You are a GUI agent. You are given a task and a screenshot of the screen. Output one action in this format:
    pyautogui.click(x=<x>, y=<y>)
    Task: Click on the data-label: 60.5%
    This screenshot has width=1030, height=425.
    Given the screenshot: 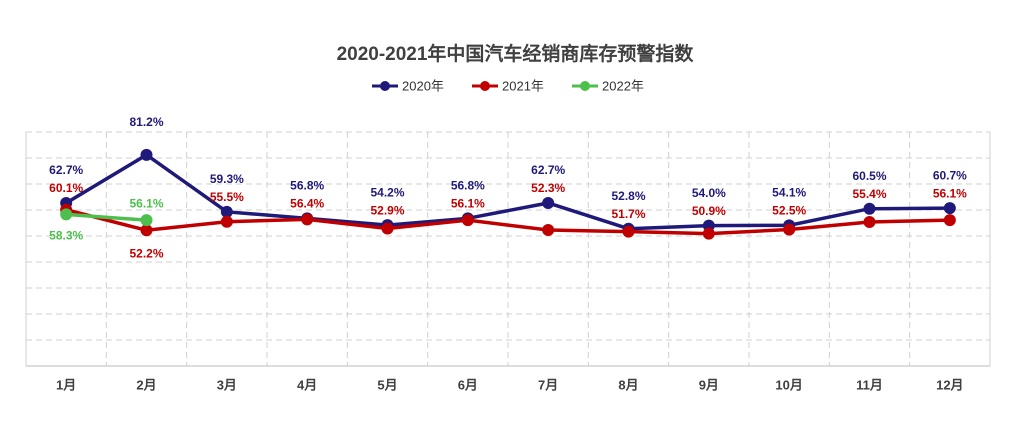 What is the action you would take?
    pyautogui.click(x=869, y=176)
    